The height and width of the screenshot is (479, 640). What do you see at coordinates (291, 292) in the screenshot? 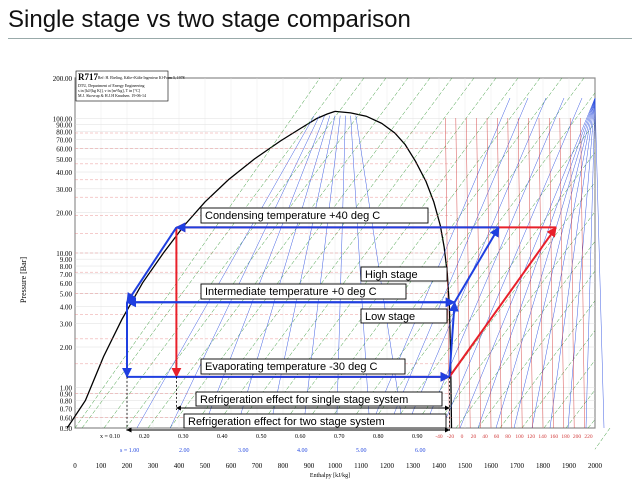
I see `intermediate-label: Intermediate temperature +0 deg C` at bounding box center [291, 292].